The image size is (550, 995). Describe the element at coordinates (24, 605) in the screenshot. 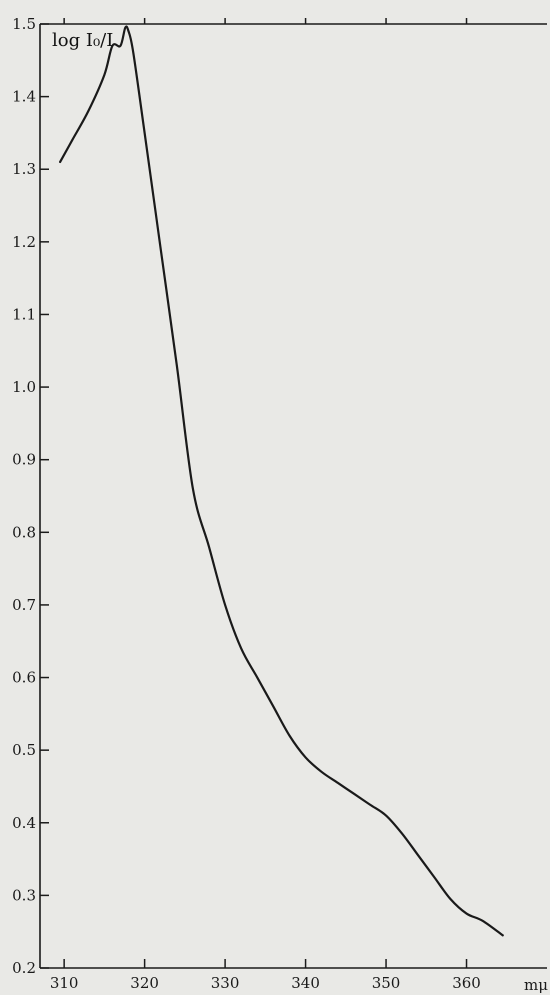

I see `y-tick-label: 0.7` at that location.